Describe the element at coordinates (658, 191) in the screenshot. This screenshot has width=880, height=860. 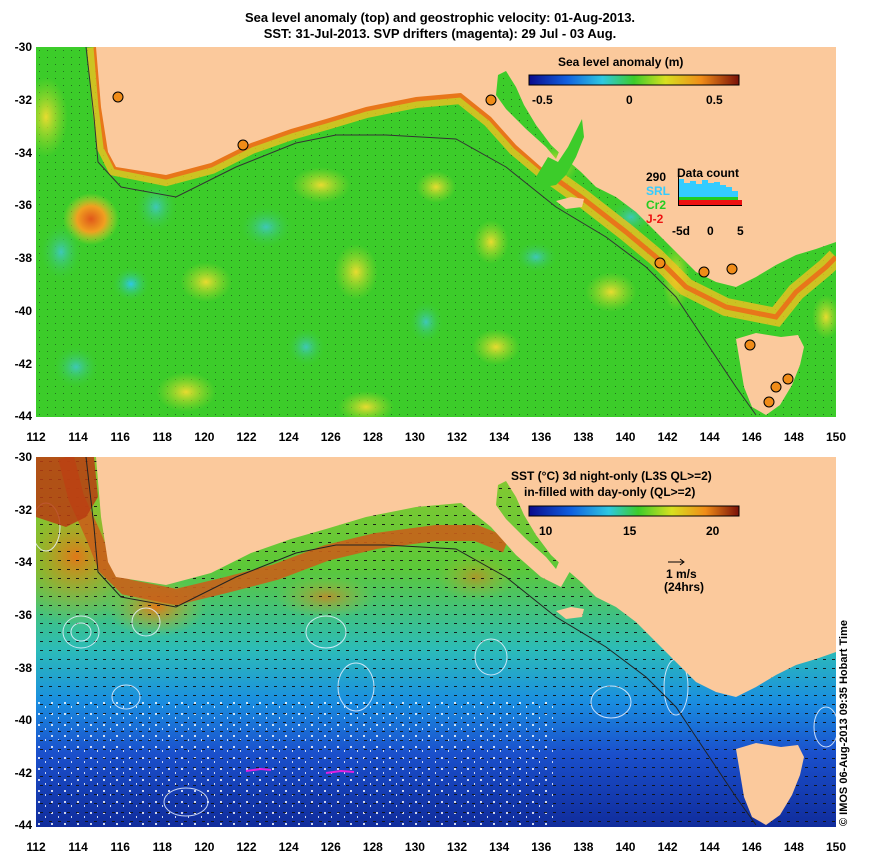
I see `satellite-label-srl: SRL` at that location.